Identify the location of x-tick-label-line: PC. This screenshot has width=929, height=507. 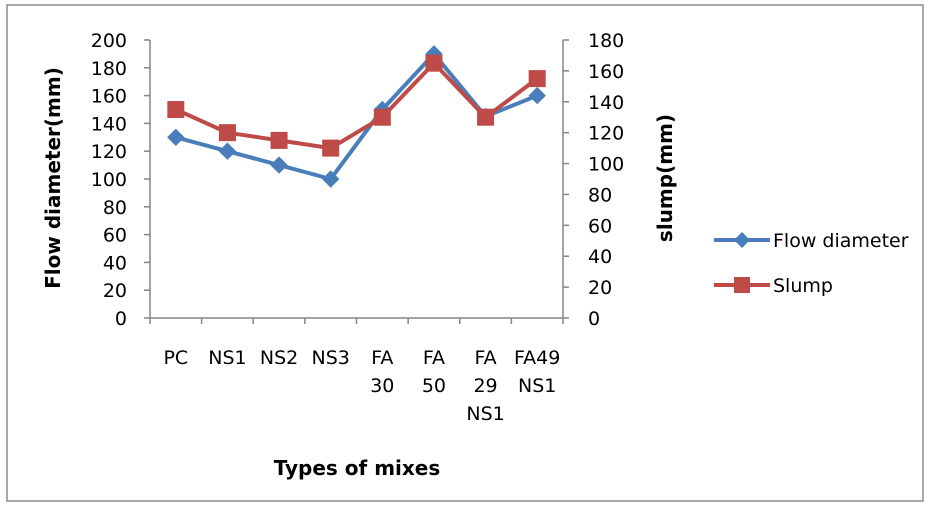
(175, 358).